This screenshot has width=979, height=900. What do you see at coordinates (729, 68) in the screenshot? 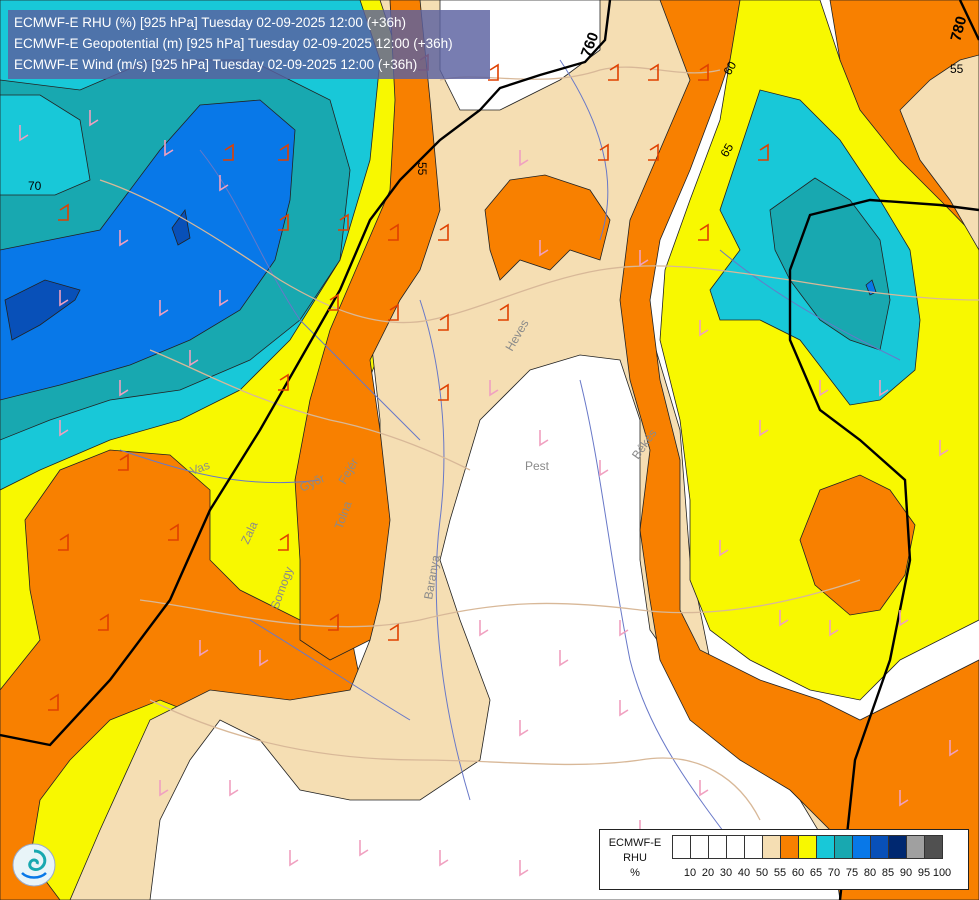
I see `rhu-label-60: 60` at bounding box center [729, 68].